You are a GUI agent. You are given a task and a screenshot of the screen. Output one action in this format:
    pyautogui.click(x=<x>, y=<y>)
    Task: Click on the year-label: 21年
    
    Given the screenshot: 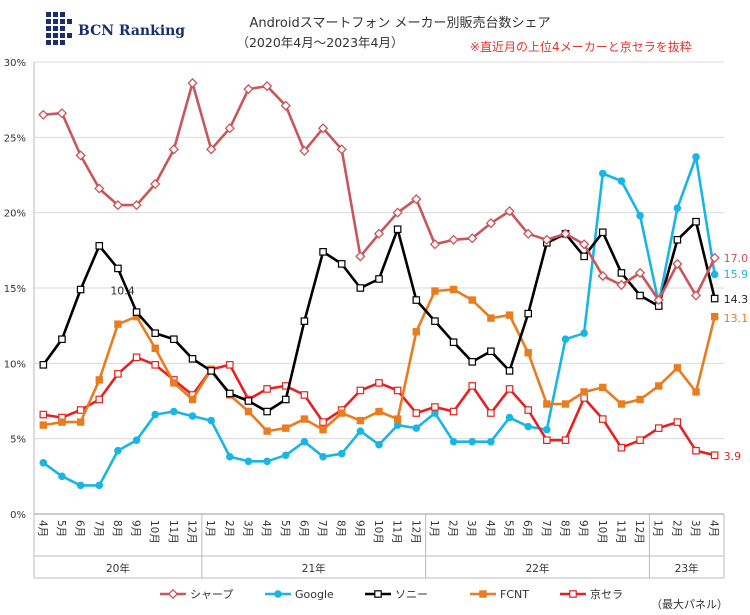 What is the action you would take?
    pyautogui.click(x=314, y=568)
    